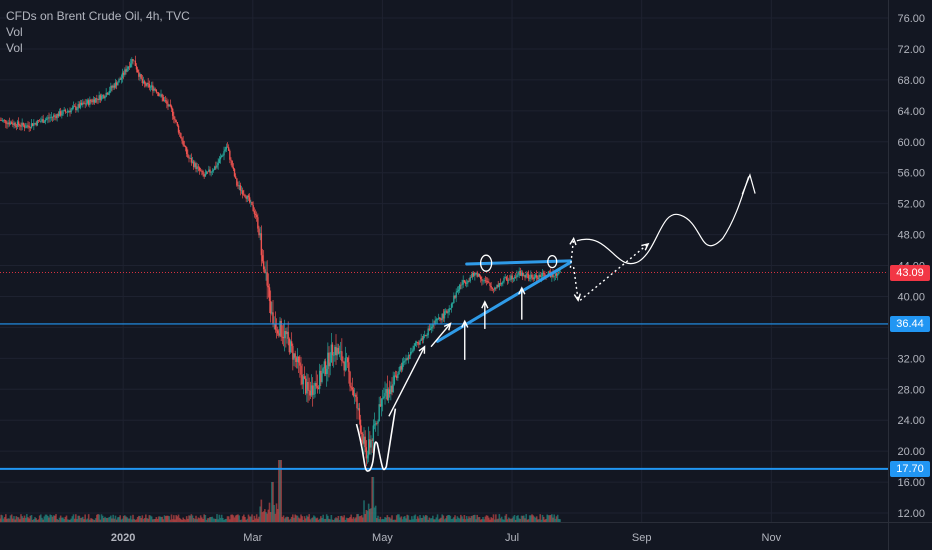 This screenshot has height=550, width=932. I want to click on legend-vol-1: Vol, so click(14, 32).